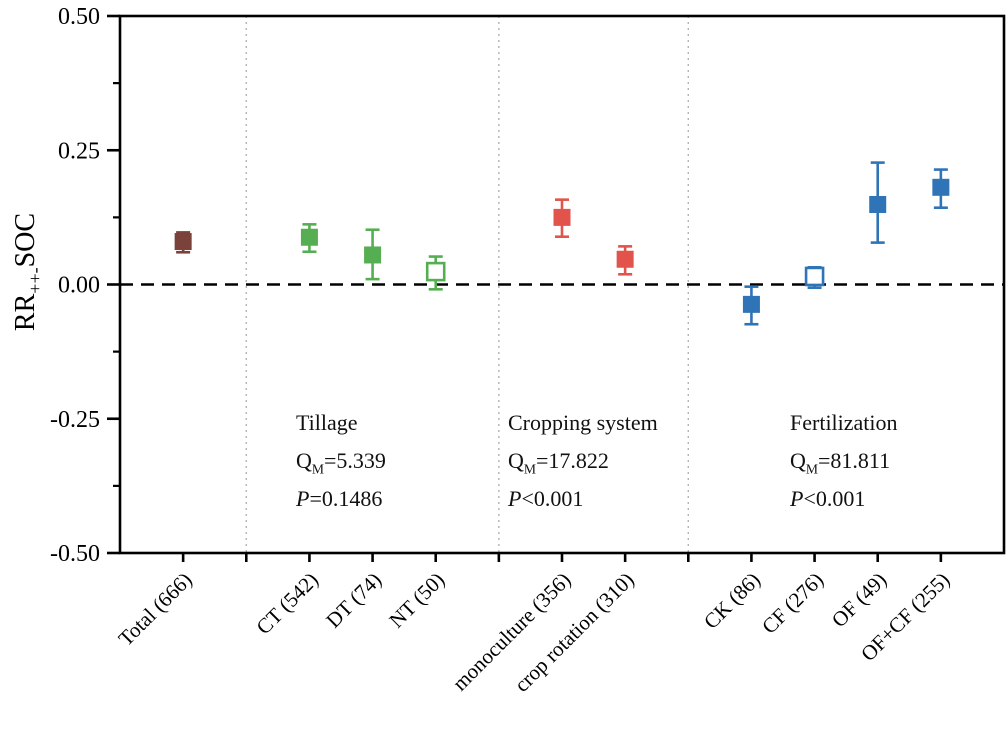 The width and height of the screenshot is (1007, 729). What do you see at coordinates (79, 286) in the screenshot?
I see `y-axis-tick-label: 0.00` at bounding box center [79, 286].